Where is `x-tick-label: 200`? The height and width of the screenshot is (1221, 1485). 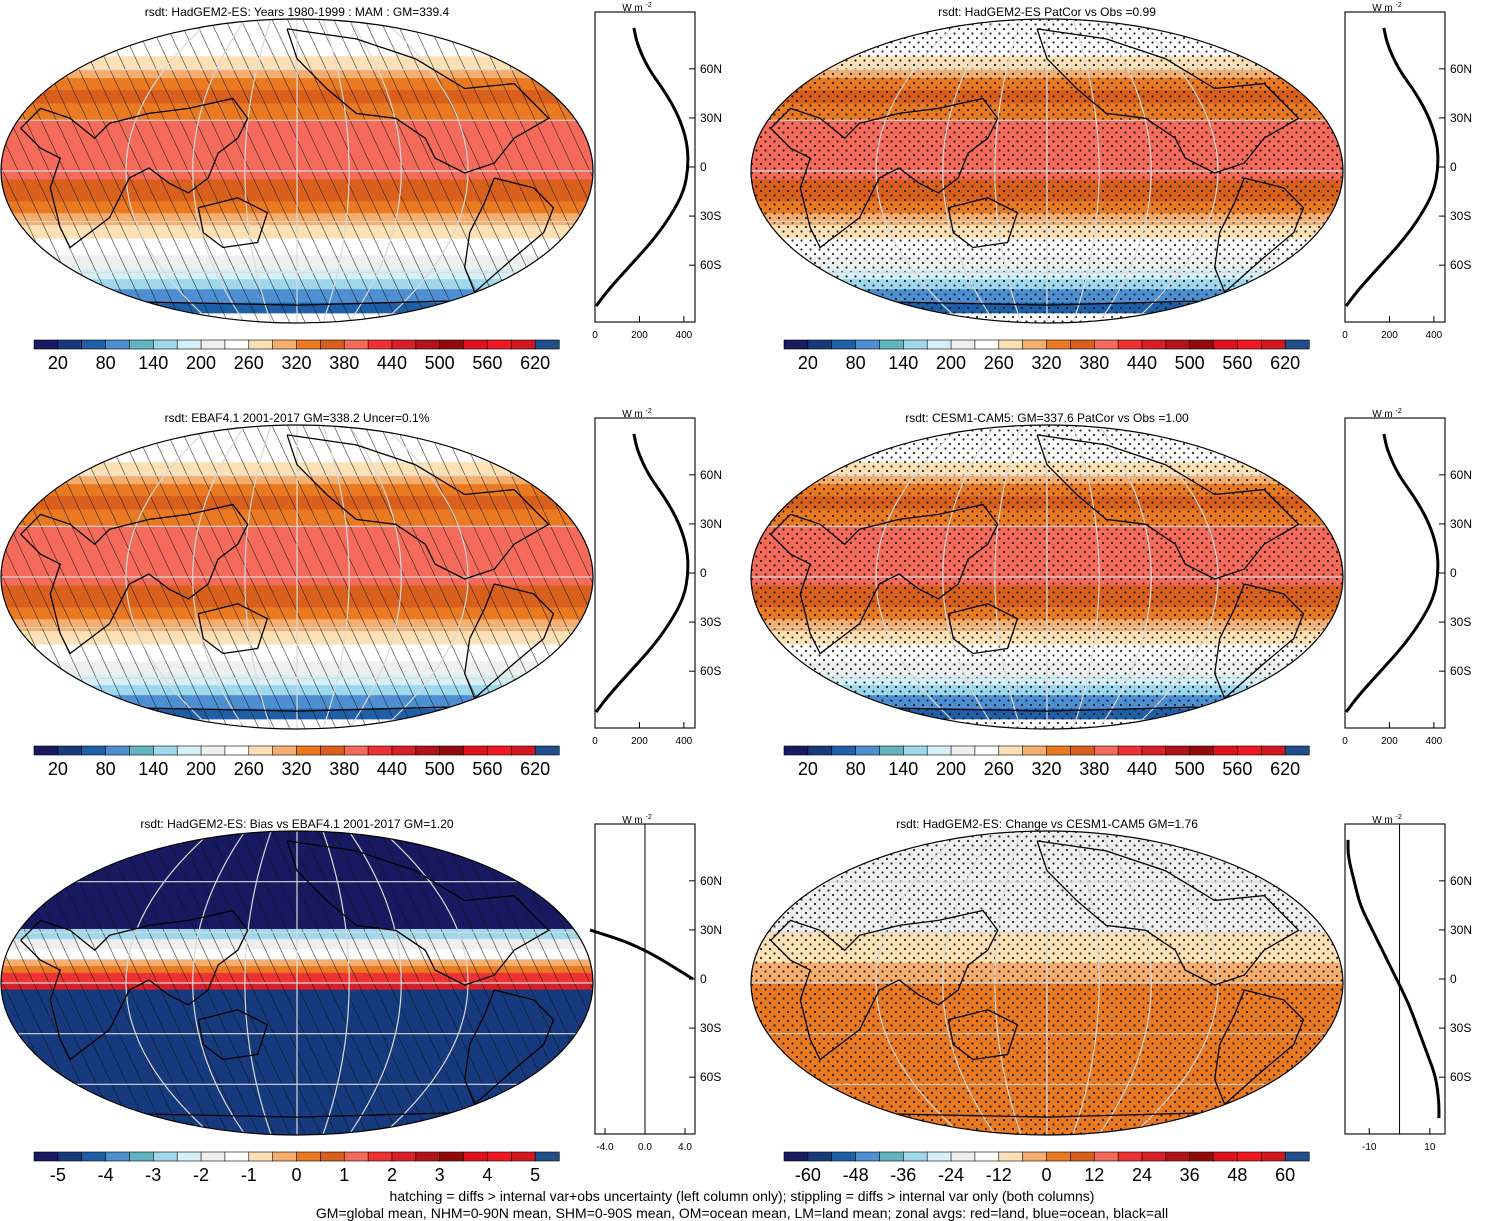 x-tick-label: 200 is located at coordinates (639, 741).